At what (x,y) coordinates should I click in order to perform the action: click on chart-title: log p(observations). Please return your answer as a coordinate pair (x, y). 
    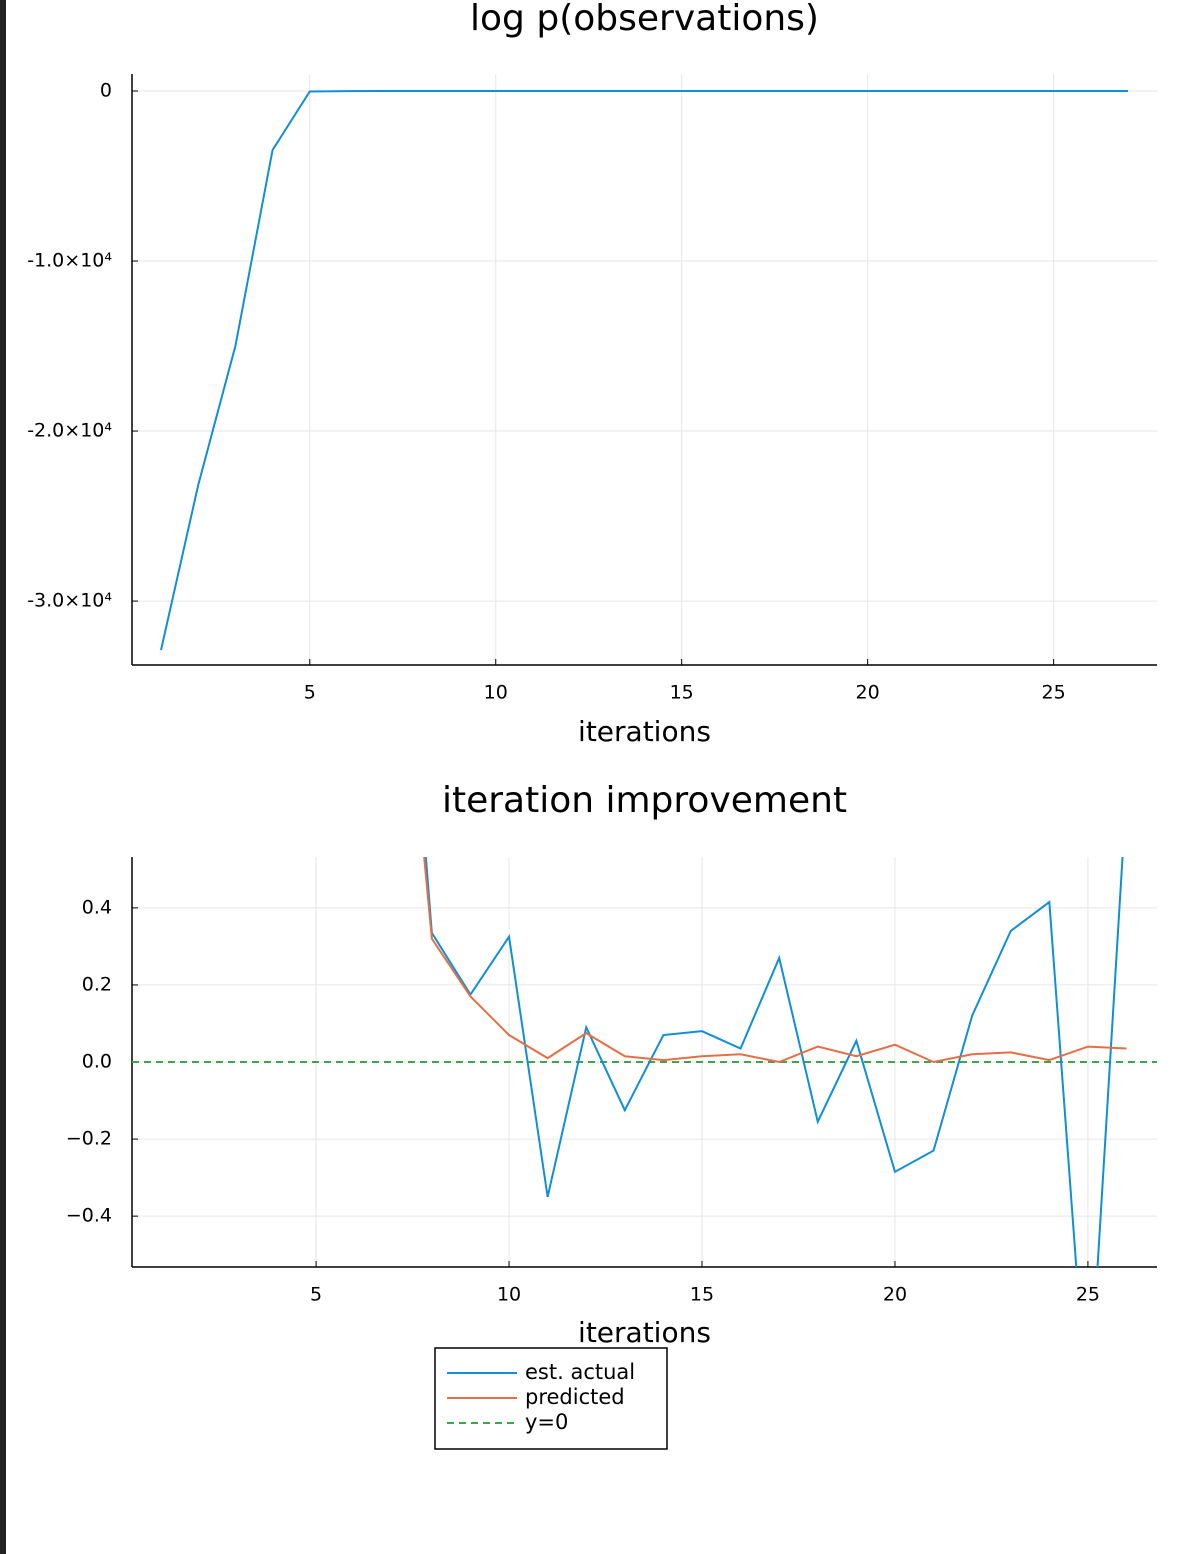
    Looking at the image, I should click on (644, 19).